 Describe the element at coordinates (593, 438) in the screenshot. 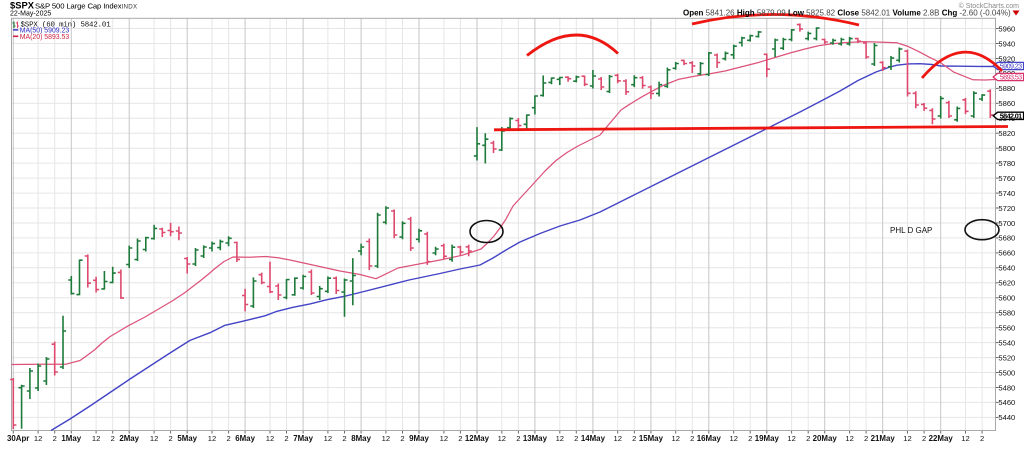

I see `svg-text: 14May` at that location.